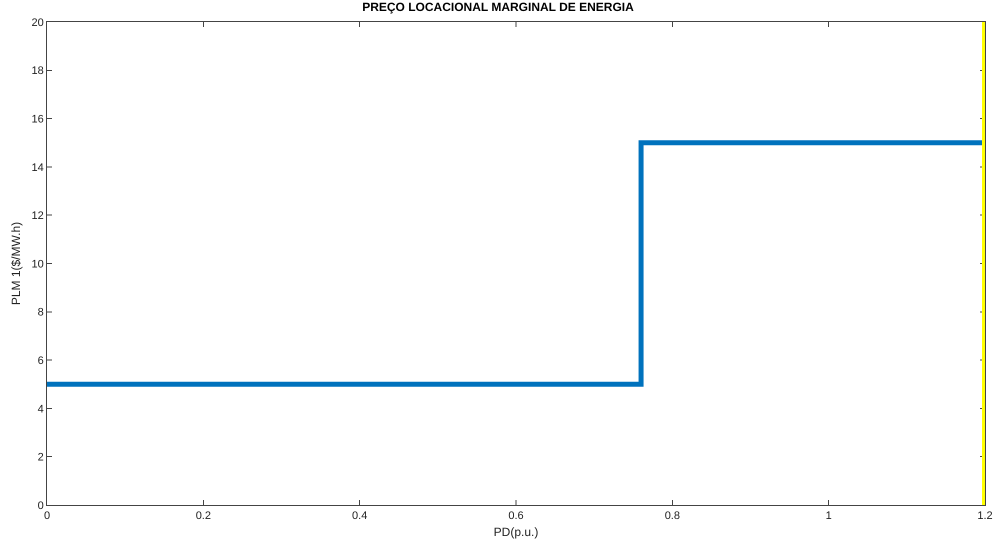 This screenshot has width=996, height=545. What do you see at coordinates (672, 516) in the screenshot?
I see `x-tick-label: 0.8` at bounding box center [672, 516].